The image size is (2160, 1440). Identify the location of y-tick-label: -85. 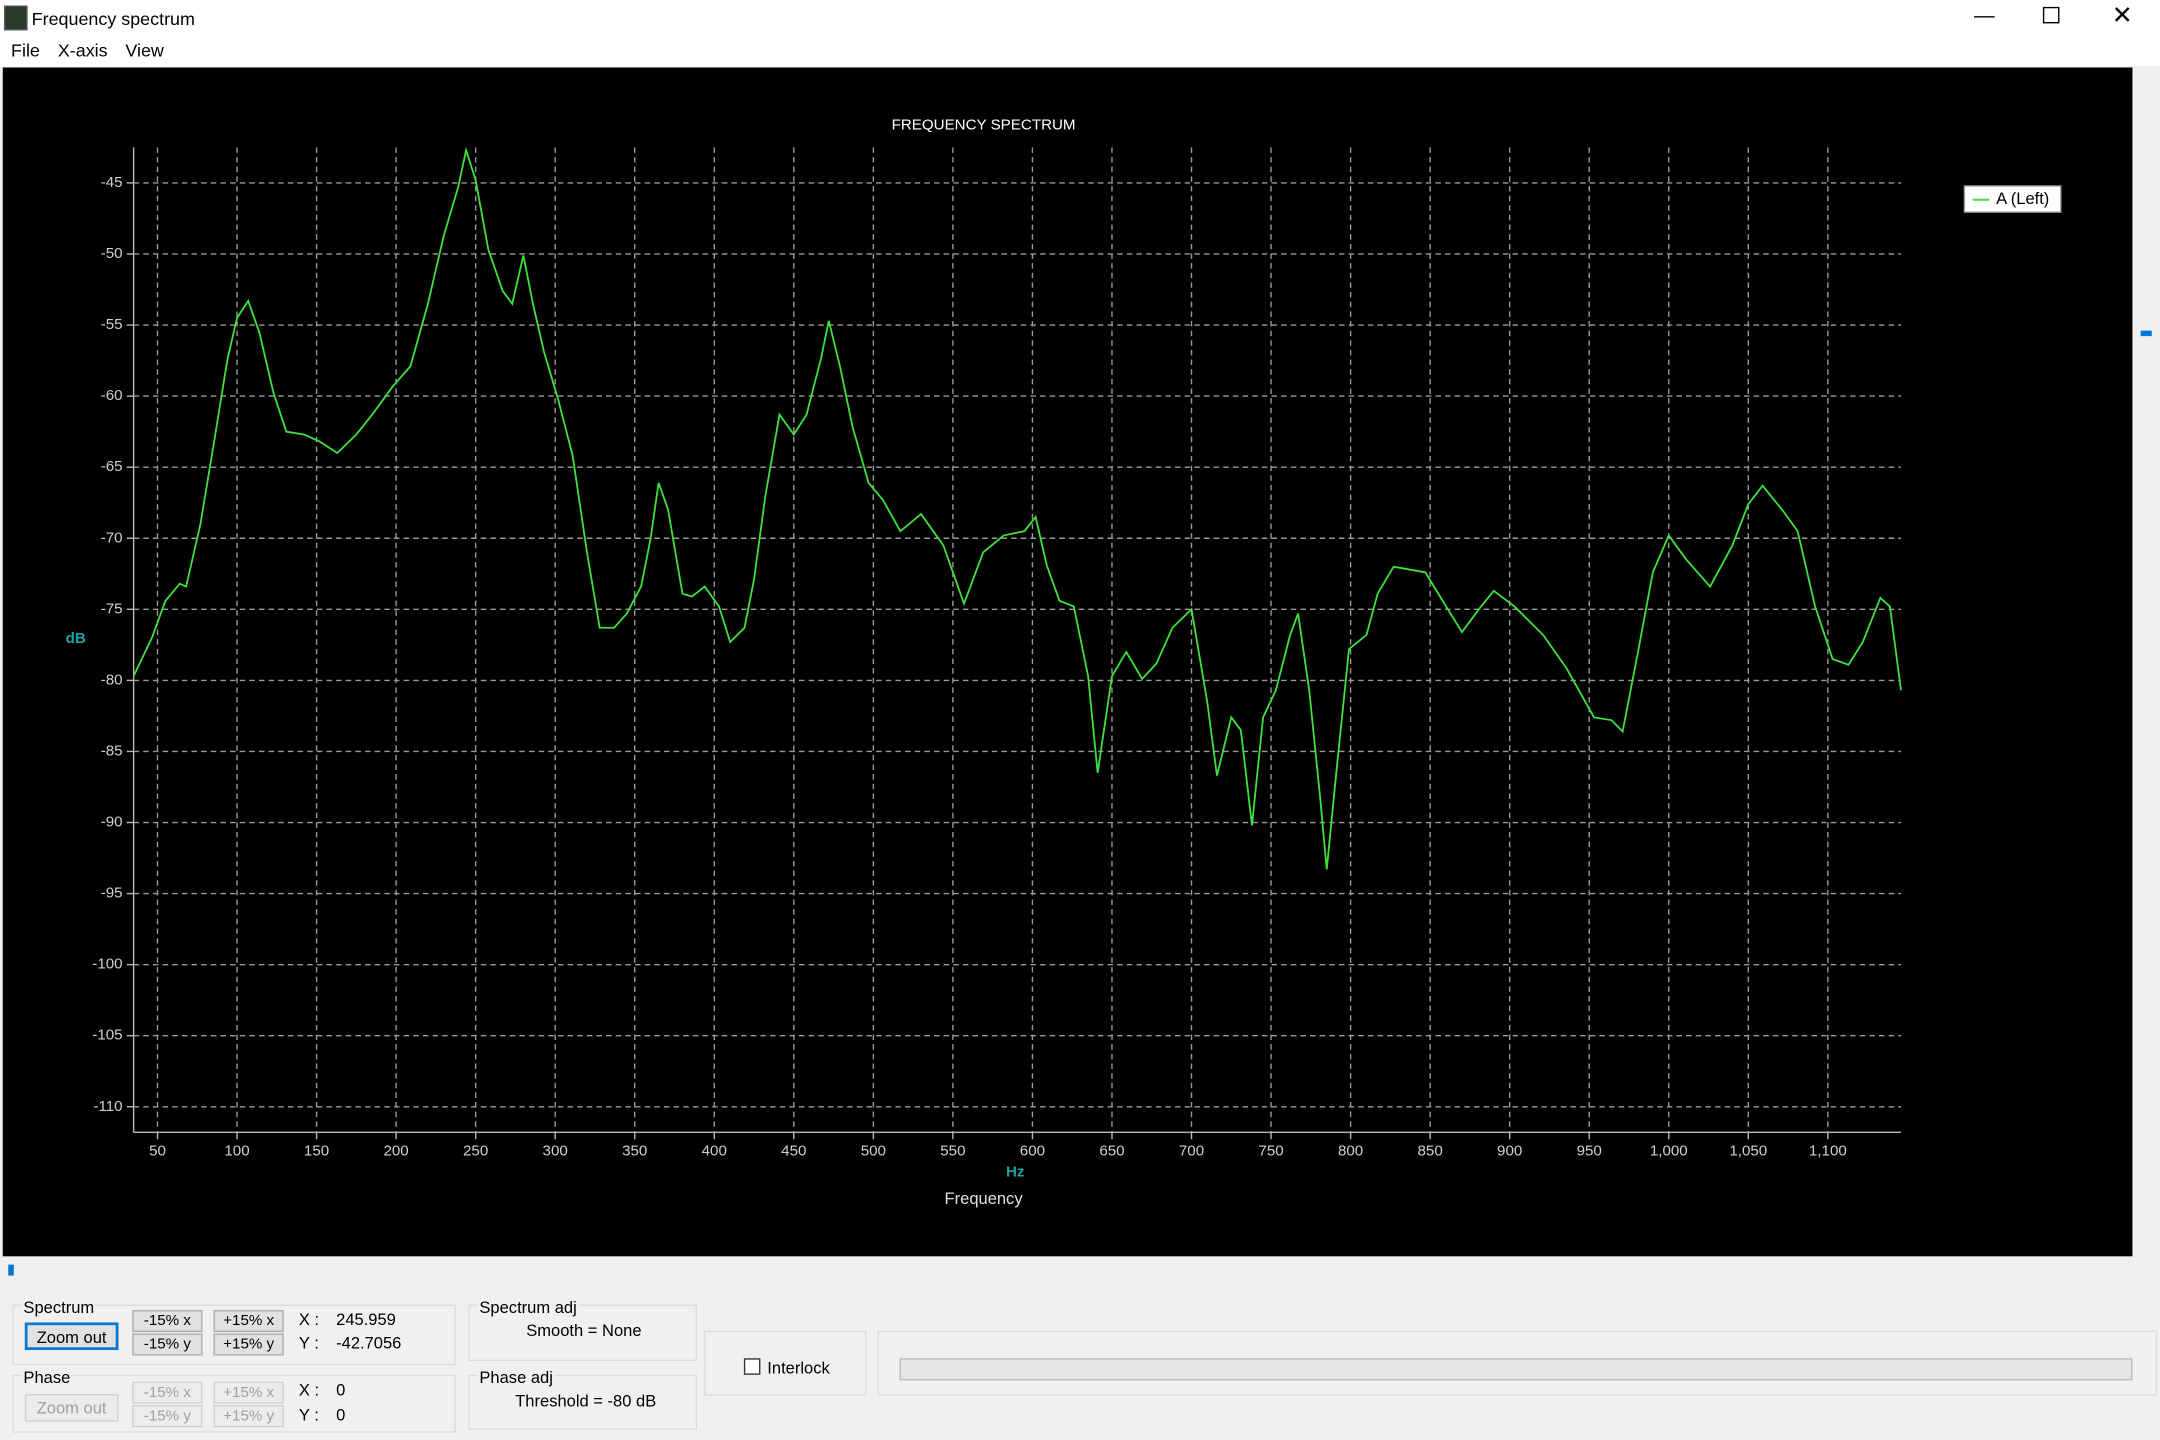
(112, 750).